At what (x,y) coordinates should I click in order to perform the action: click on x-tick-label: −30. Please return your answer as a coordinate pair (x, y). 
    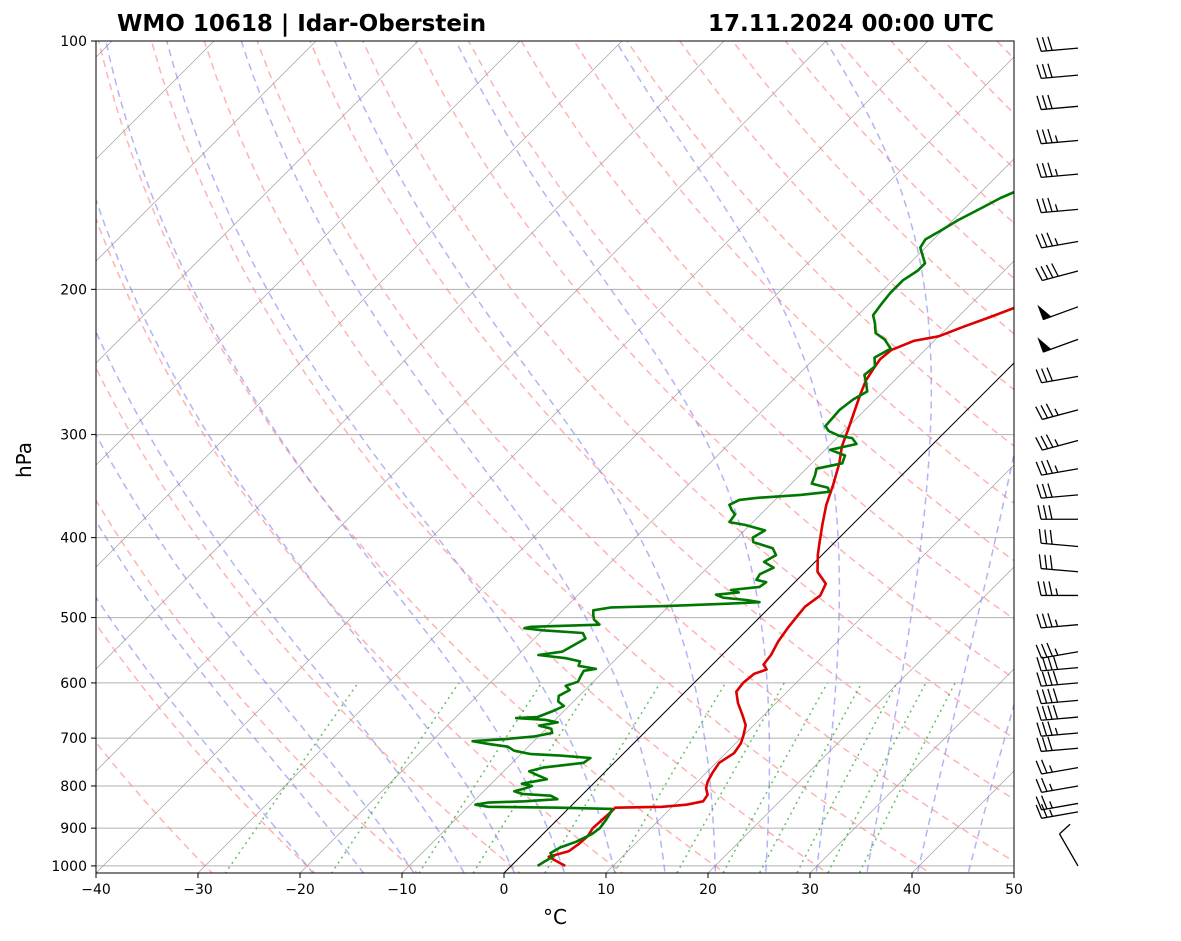
    Looking at the image, I should click on (198, 890).